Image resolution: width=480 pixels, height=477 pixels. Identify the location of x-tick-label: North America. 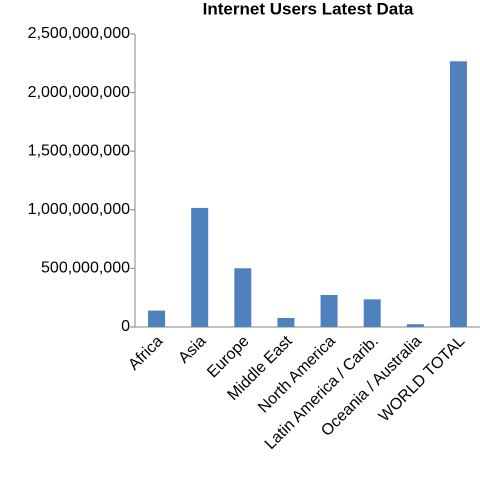
(297, 375).